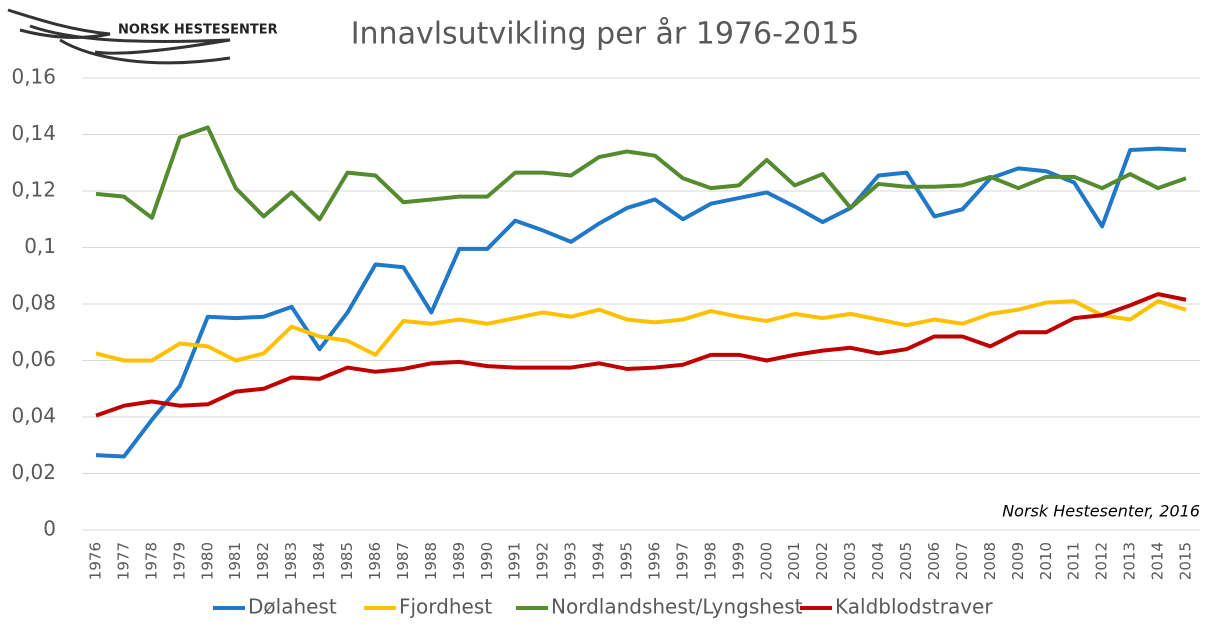 The height and width of the screenshot is (627, 1209). I want to click on legend-label: Fjordhest, so click(445, 607).